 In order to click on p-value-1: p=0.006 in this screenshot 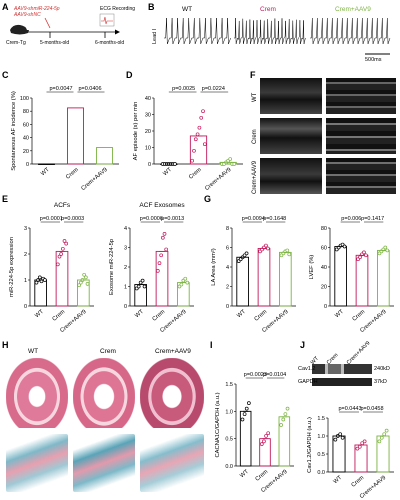, I will do `click(351, 219)`.